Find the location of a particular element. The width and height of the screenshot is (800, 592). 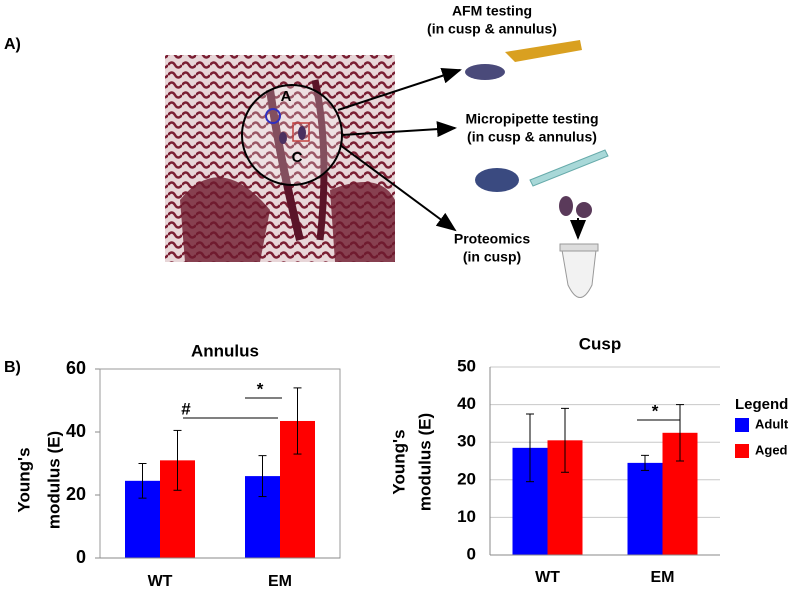

image-label: A is located at coordinates (286, 96).